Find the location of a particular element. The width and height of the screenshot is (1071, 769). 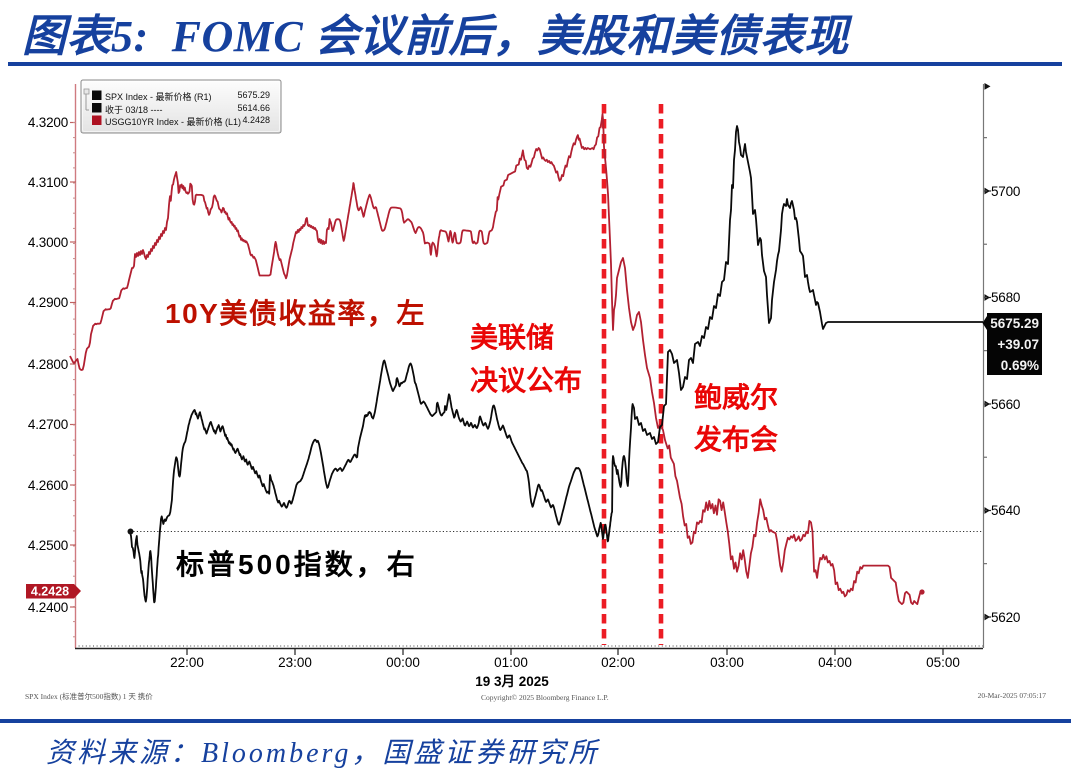

svg-text: 0.69% is located at coordinates (1020, 365).